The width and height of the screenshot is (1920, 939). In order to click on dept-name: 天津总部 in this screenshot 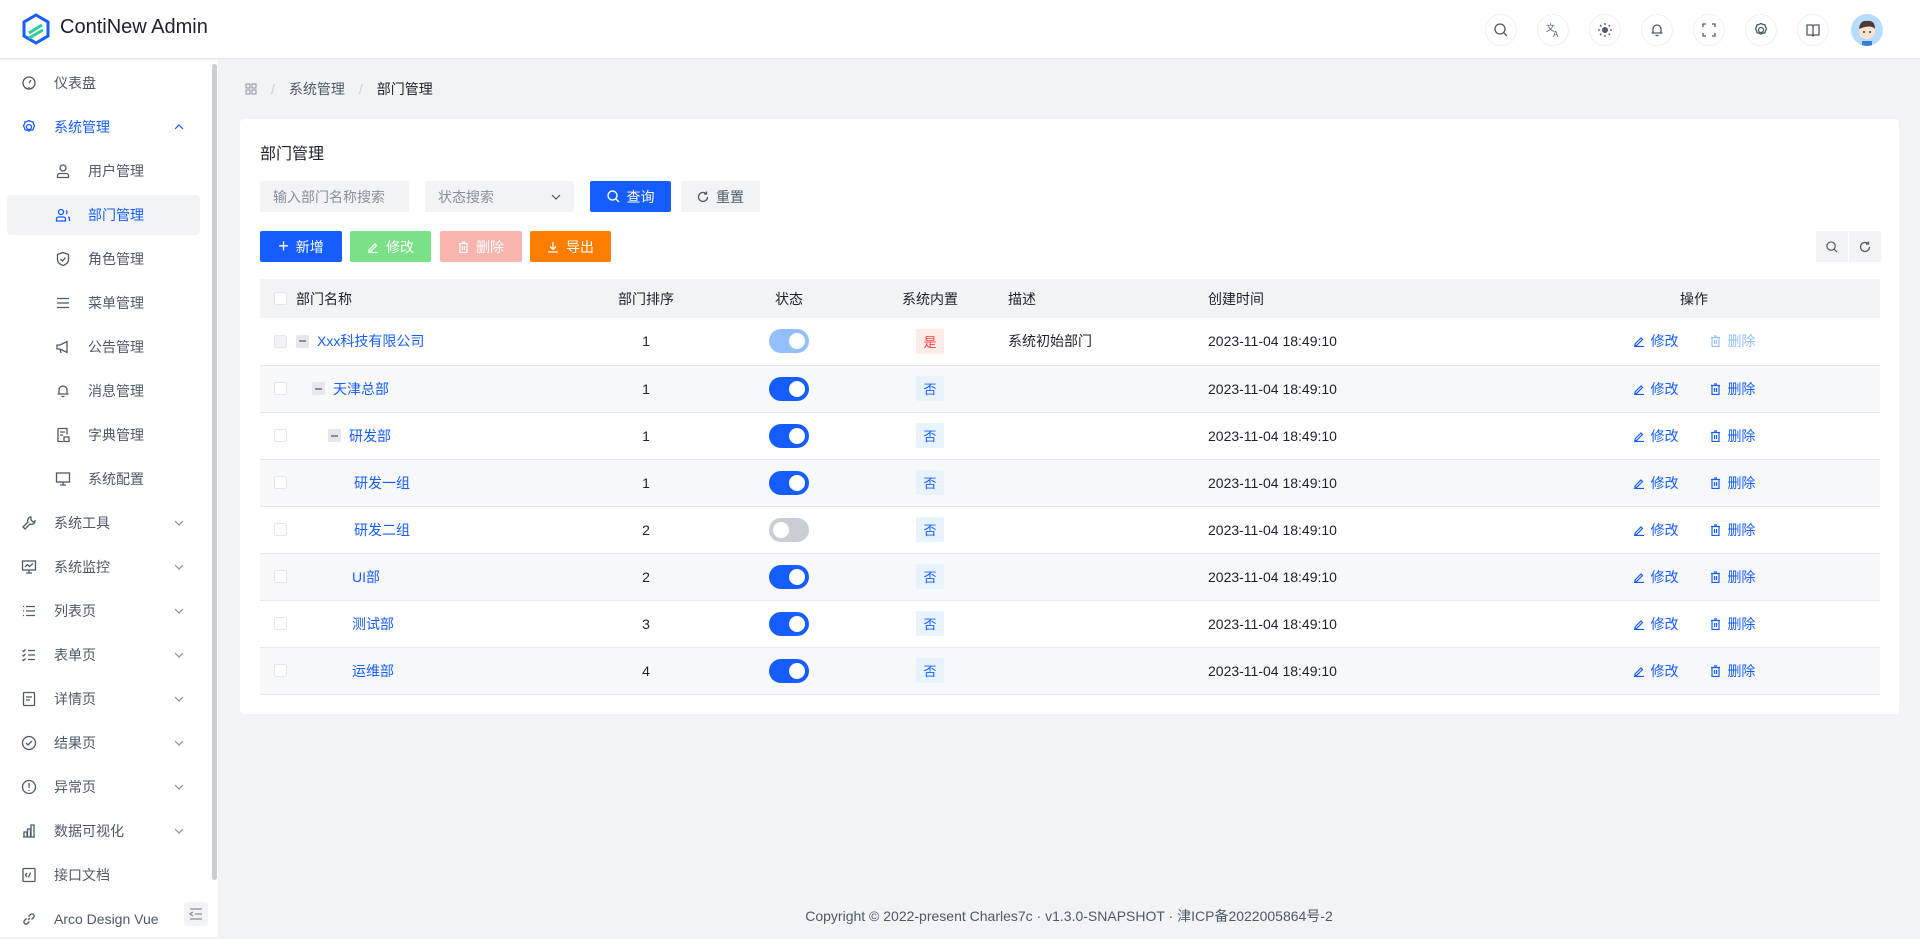, I will do `click(361, 388)`.